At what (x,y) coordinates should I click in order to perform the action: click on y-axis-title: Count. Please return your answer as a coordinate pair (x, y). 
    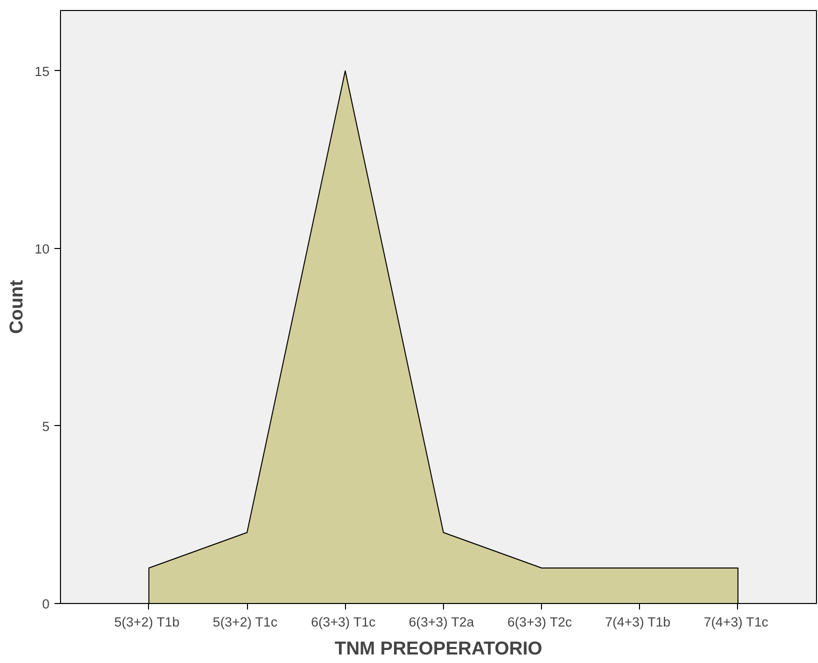
    Looking at the image, I should click on (16, 307).